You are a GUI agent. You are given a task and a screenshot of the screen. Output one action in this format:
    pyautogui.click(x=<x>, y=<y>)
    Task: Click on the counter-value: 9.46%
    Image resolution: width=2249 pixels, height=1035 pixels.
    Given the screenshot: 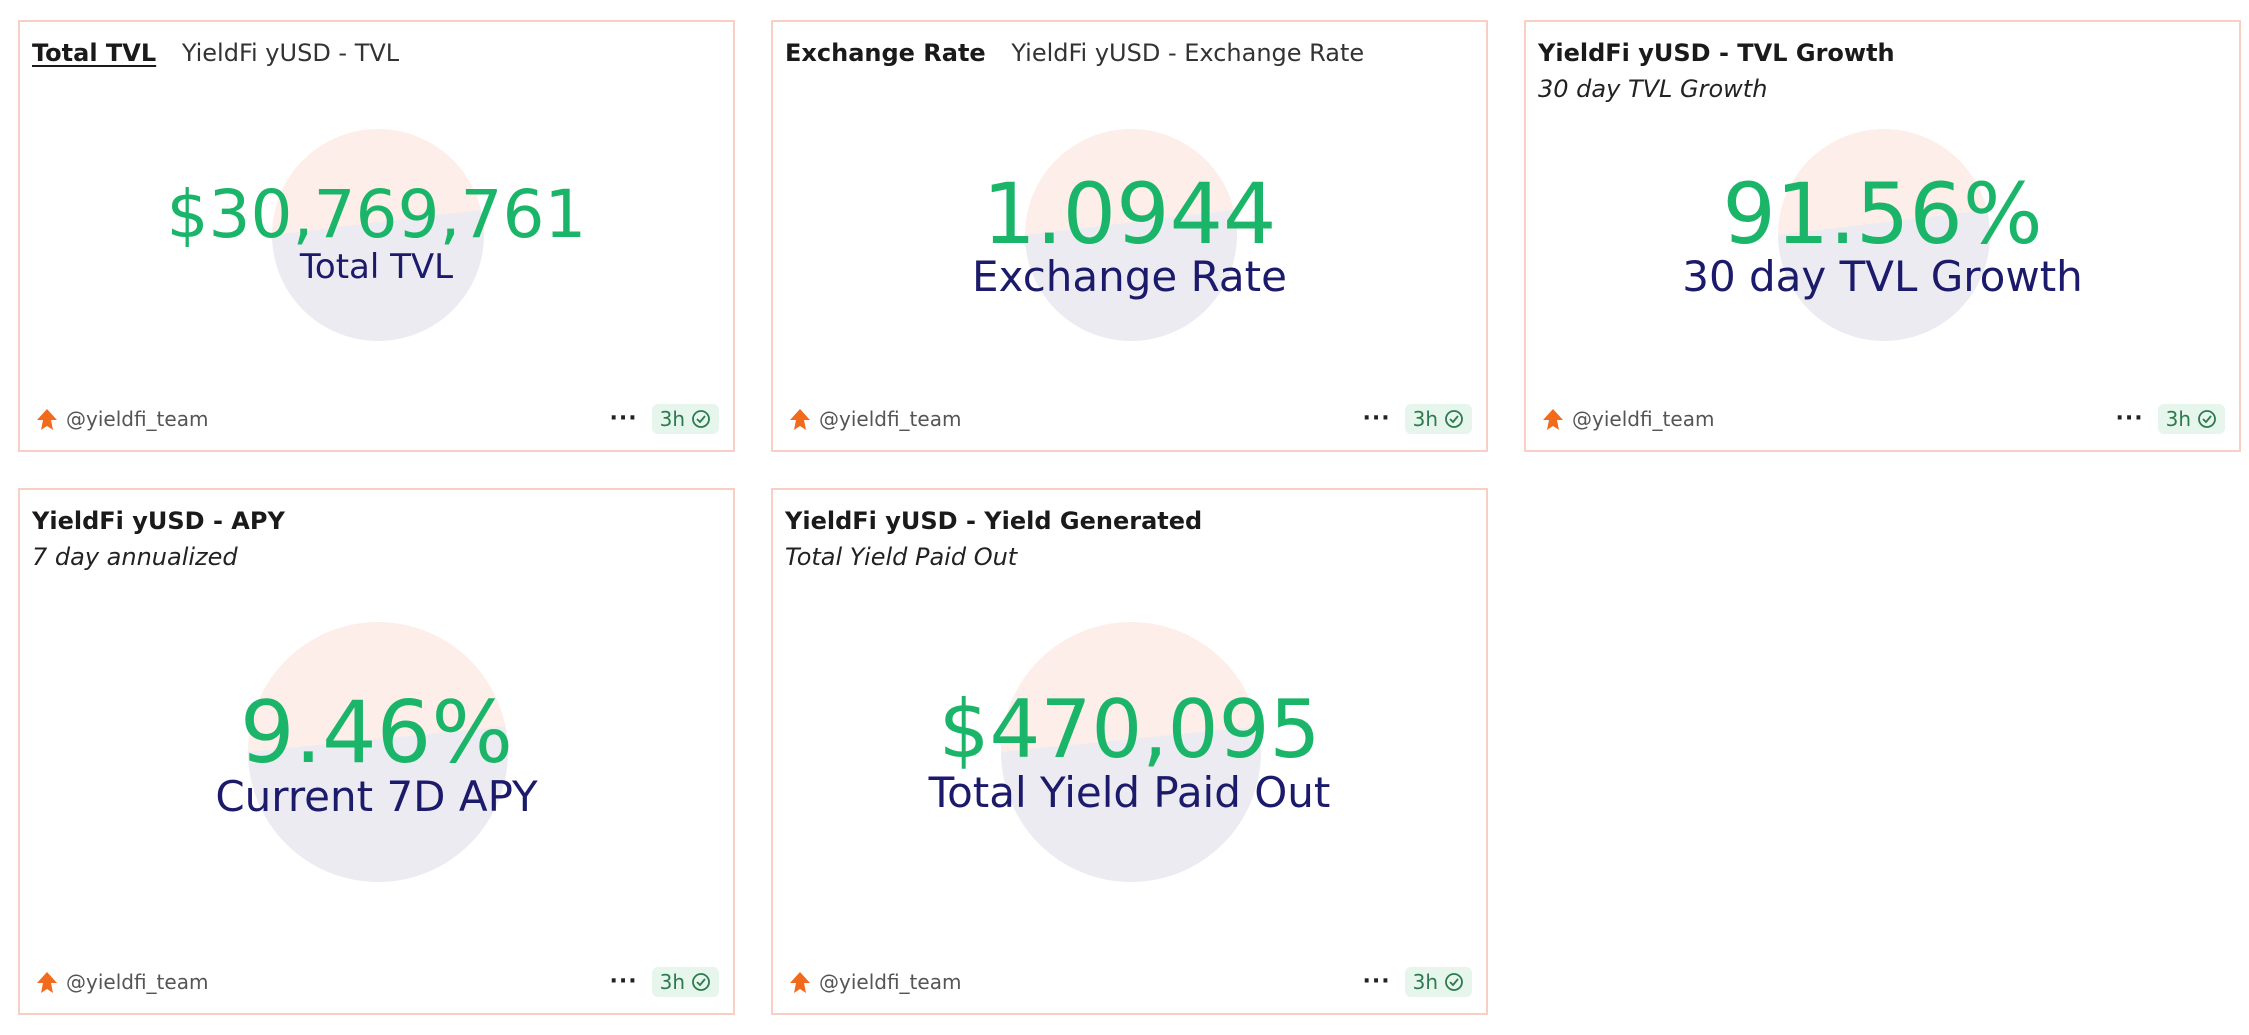 What is the action you would take?
    pyautogui.click(x=376, y=733)
    